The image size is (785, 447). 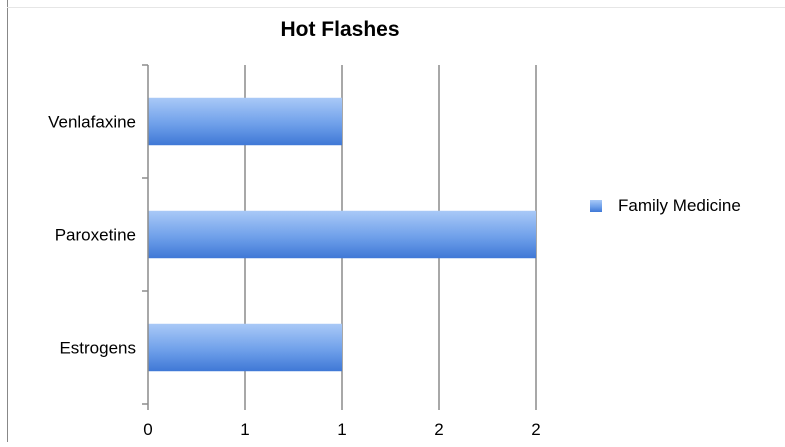 What do you see at coordinates (679, 205) in the screenshot?
I see `legend-label: Family Medicine` at bounding box center [679, 205].